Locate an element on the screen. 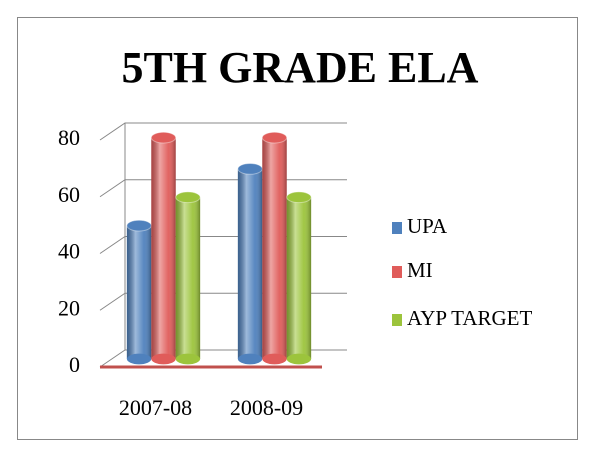 The image size is (594, 458). y-tick-label: 0 is located at coordinates (74, 364).